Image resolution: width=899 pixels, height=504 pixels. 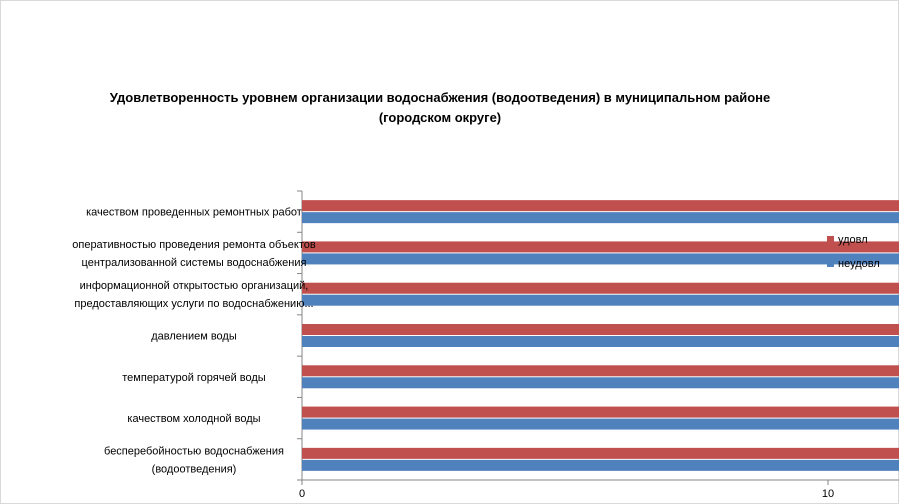 I want to click on legend-label: удовл, so click(x=853, y=240).